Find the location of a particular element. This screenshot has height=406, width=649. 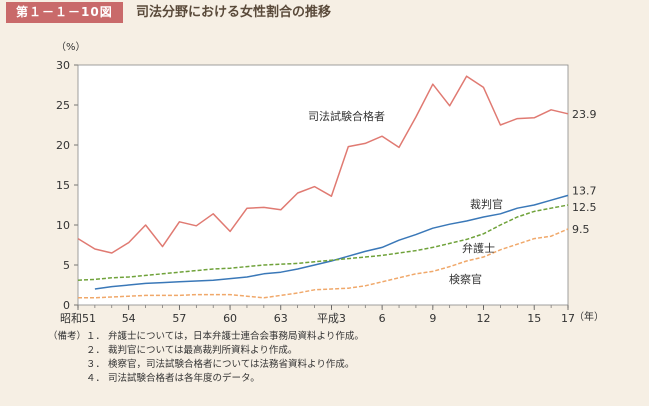

series-name-label: 検察官 is located at coordinates (465, 279).